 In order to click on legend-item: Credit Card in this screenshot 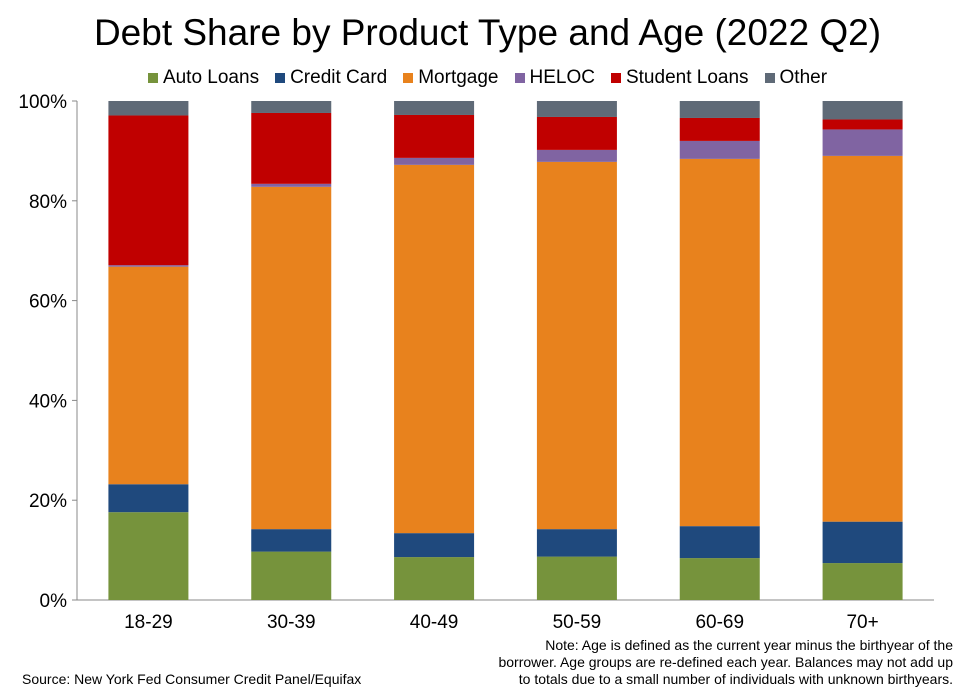, I will do `click(331, 78)`.